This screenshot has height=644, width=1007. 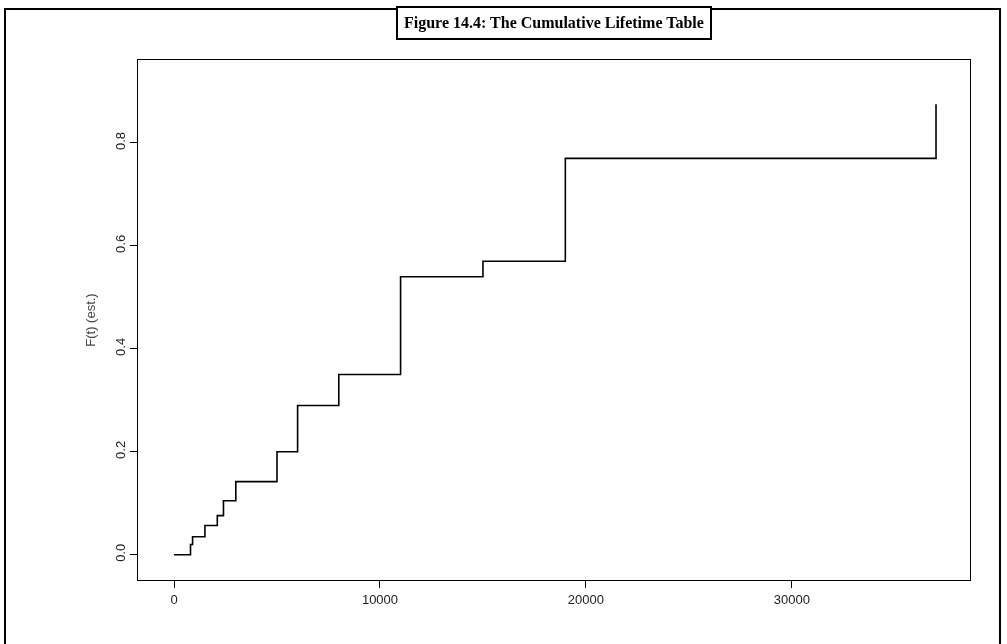 What do you see at coordinates (120, 449) in the screenshot?
I see `y-tick-label: 0.2` at bounding box center [120, 449].